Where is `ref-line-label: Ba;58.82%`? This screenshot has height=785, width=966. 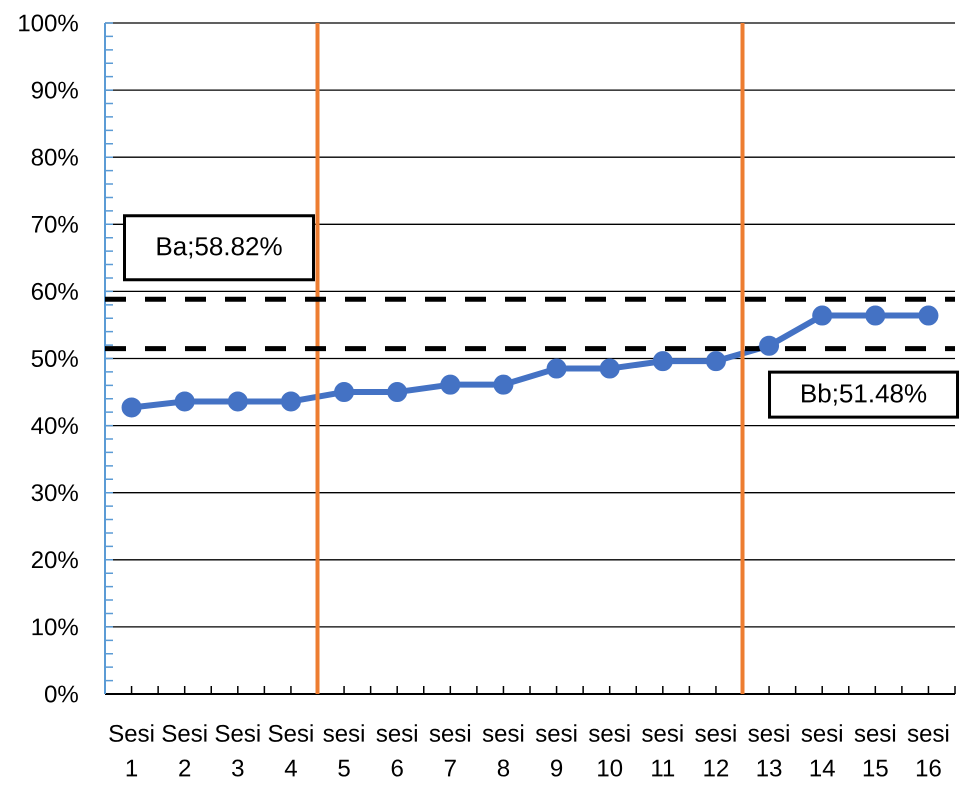
ref-line-label: Ba;58.82% is located at coordinates (220, 248).